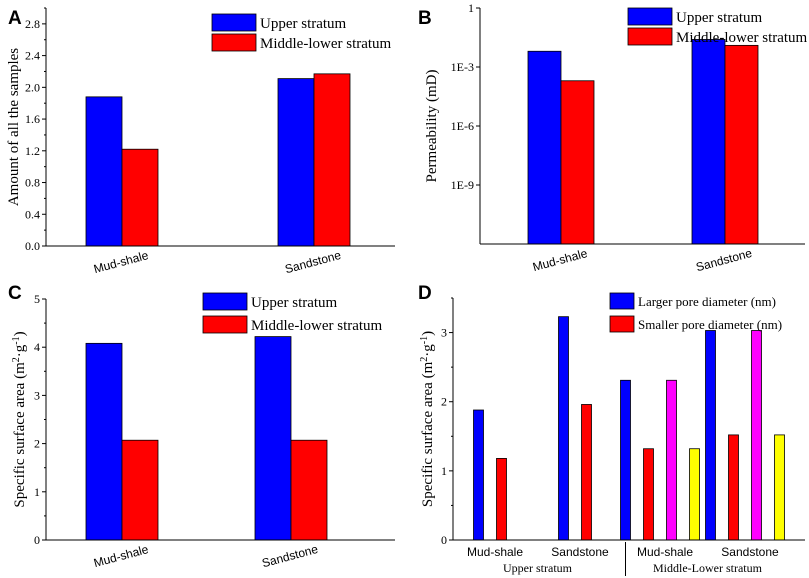 This screenshot has width=809, height=578. What do you see at coordinates (708, 568) in the screenshot?
I see `group-label: Middle-Lower stratum` at bounding box center [708, 568].